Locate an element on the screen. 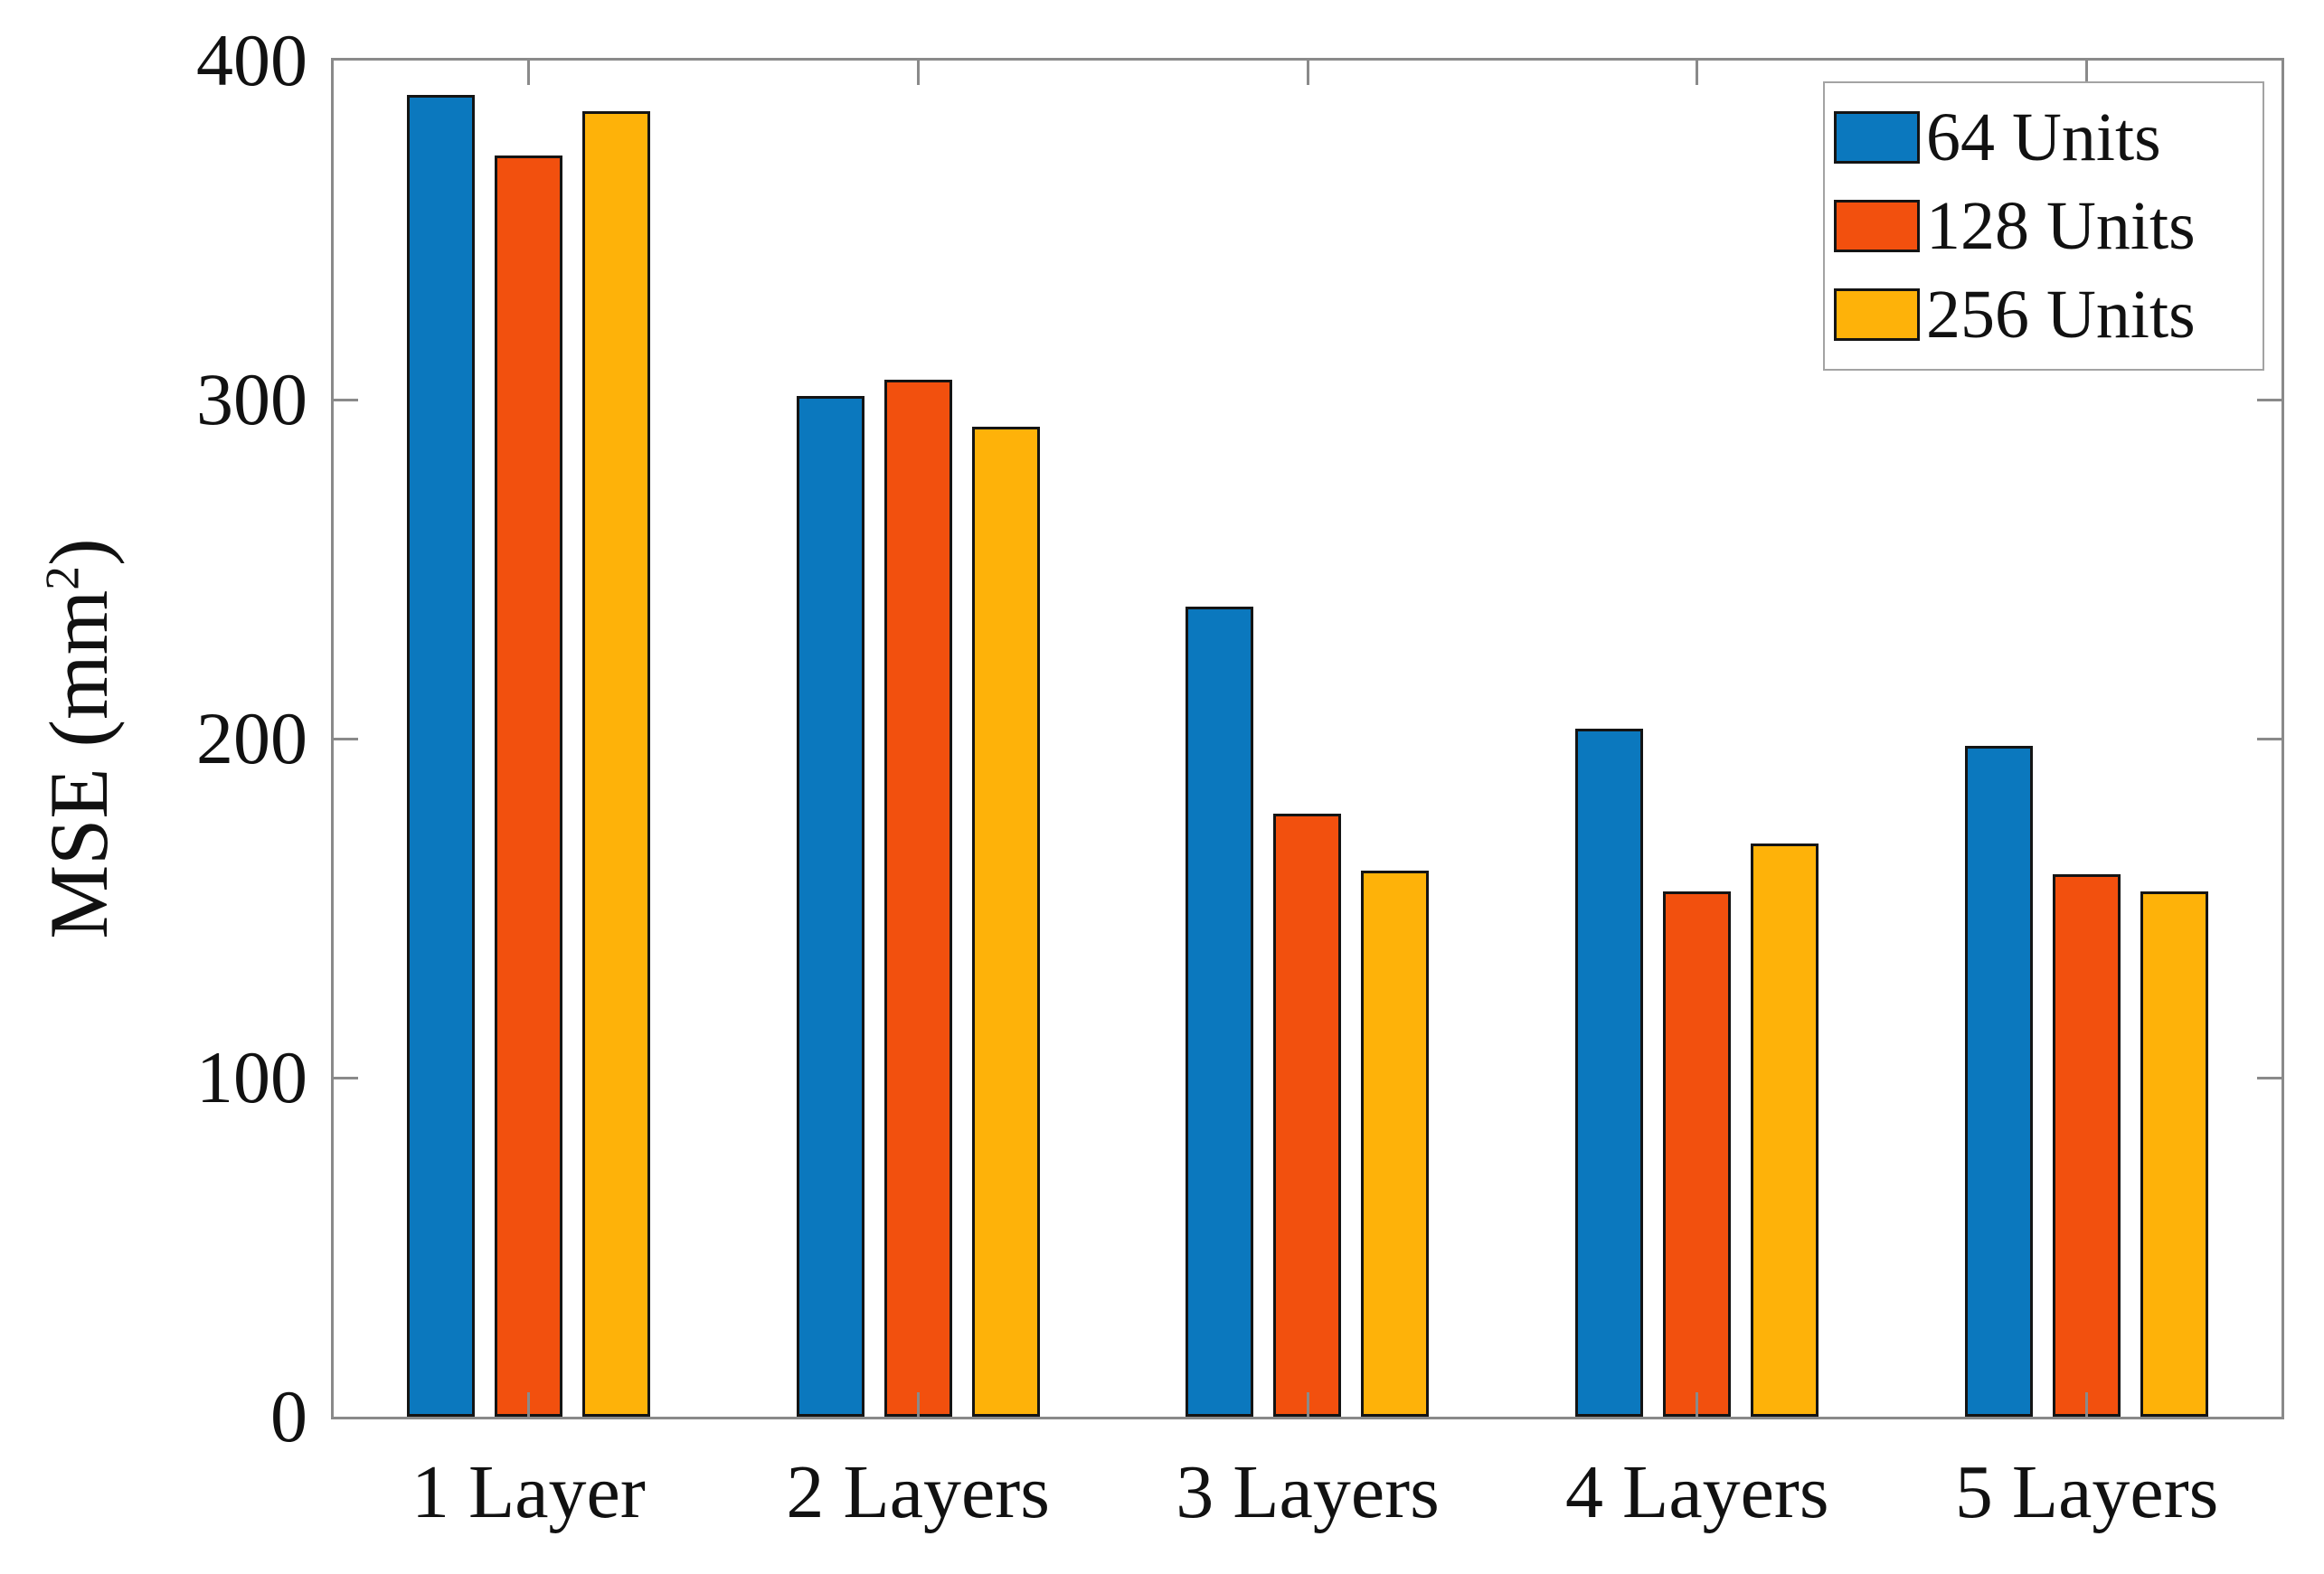  ytick-label-100: 100 is located at coordinates (252, 1077).